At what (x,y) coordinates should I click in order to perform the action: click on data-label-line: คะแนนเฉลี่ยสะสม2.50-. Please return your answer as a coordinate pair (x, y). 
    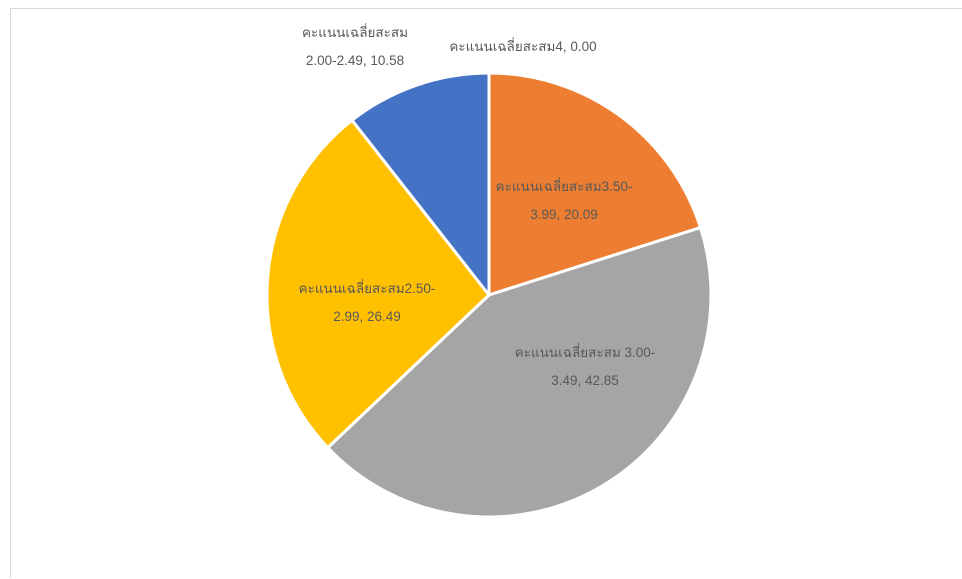
    Looking at the image, I should click on (367, 287).